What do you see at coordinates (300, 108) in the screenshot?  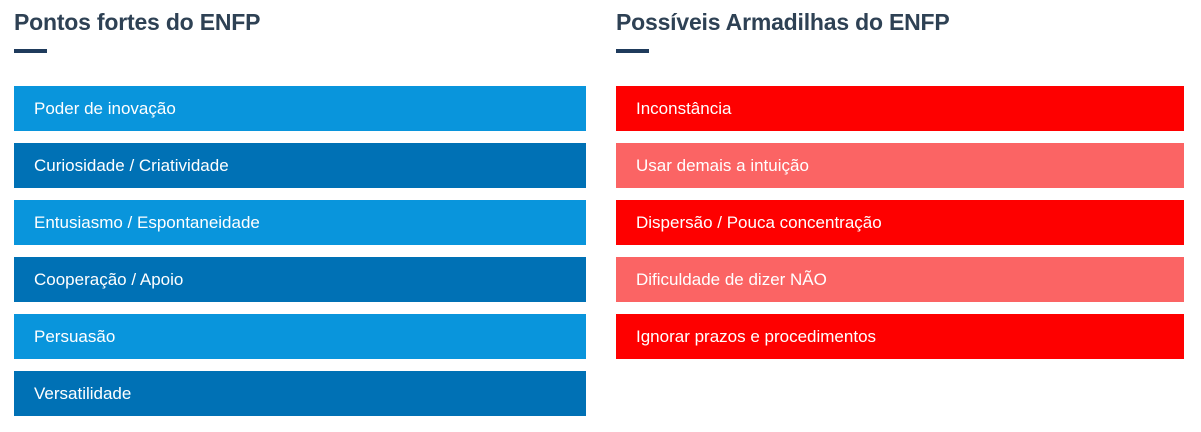 I see `strength-bar: Poder de inovação` at bounding box center [300, 108].